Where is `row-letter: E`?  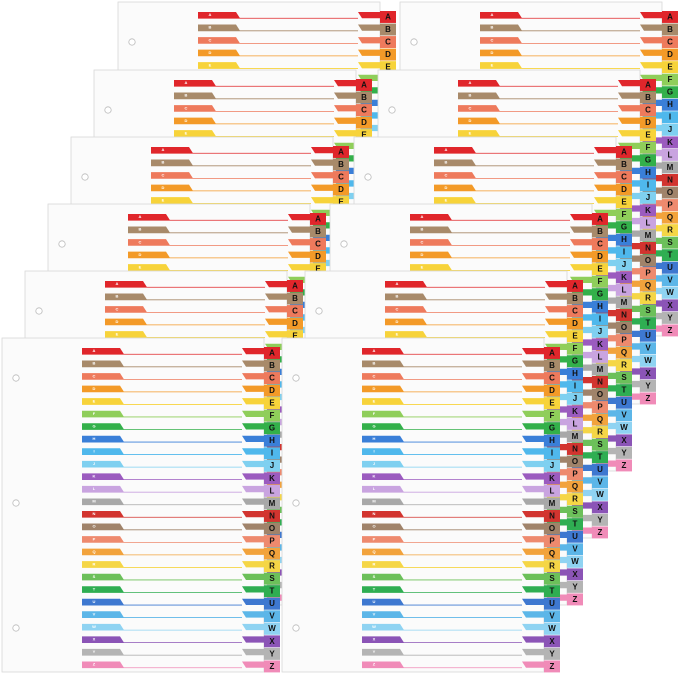
row-letter: E is located at coordinates (210, 64).